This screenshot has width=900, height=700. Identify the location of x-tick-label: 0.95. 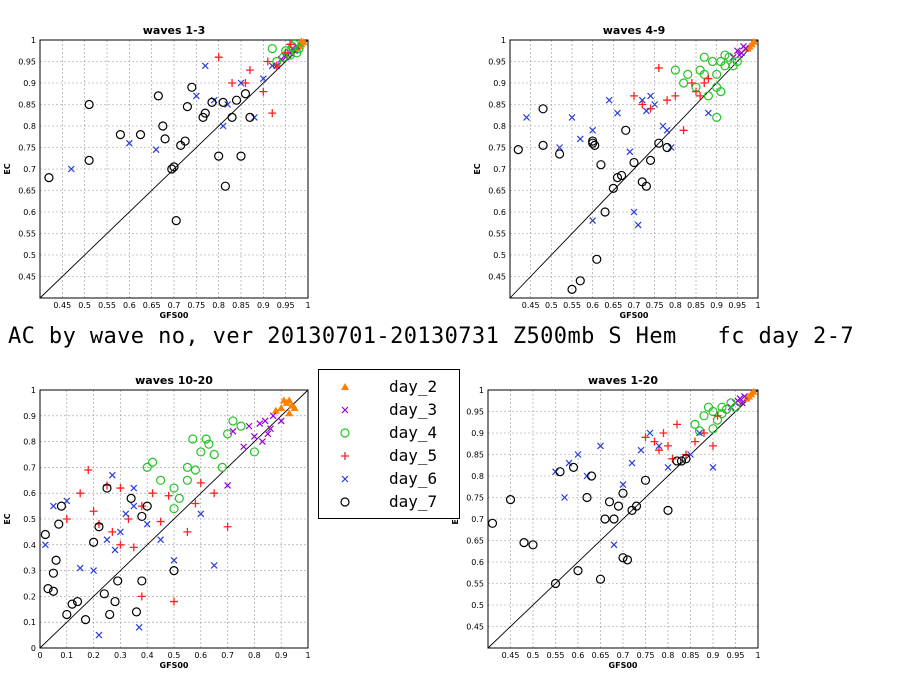
(736, 655).